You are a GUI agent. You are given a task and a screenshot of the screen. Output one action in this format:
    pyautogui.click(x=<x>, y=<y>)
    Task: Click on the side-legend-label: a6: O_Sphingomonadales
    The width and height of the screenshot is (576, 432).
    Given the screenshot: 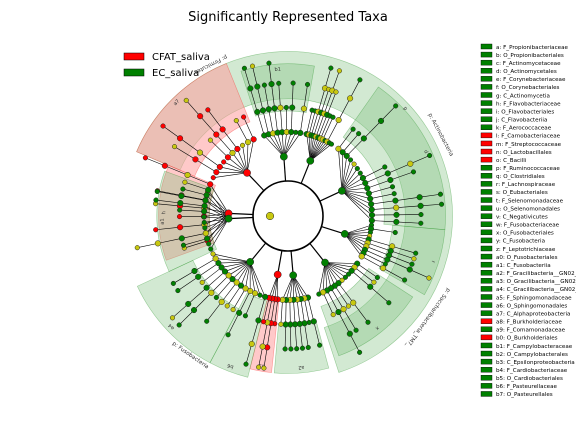 What is the action you would take?
    pyautogui.click(x=531, y=306)
    